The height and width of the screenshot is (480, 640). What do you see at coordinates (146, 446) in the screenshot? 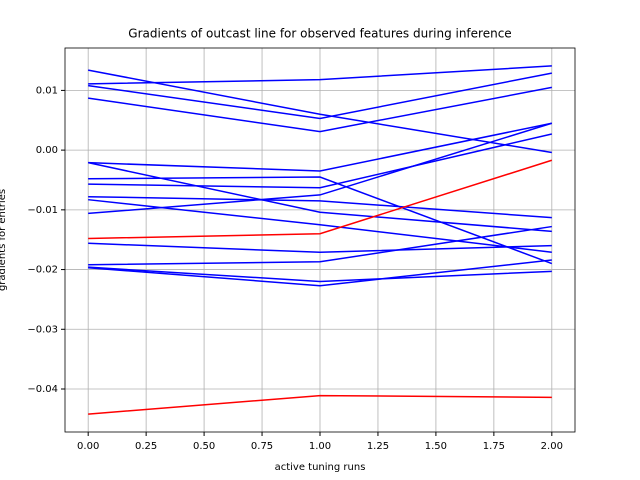
I see `x-tick-label: 0.25` at bounding box center [146, 446].